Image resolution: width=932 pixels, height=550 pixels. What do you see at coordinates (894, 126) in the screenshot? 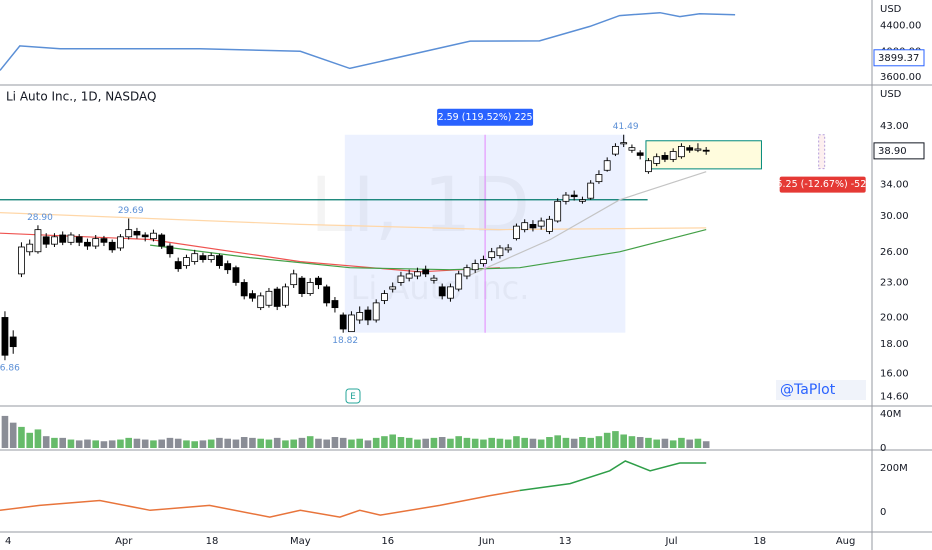
I see `y-tick-label: 43.00` at bounding box center [894, 126].